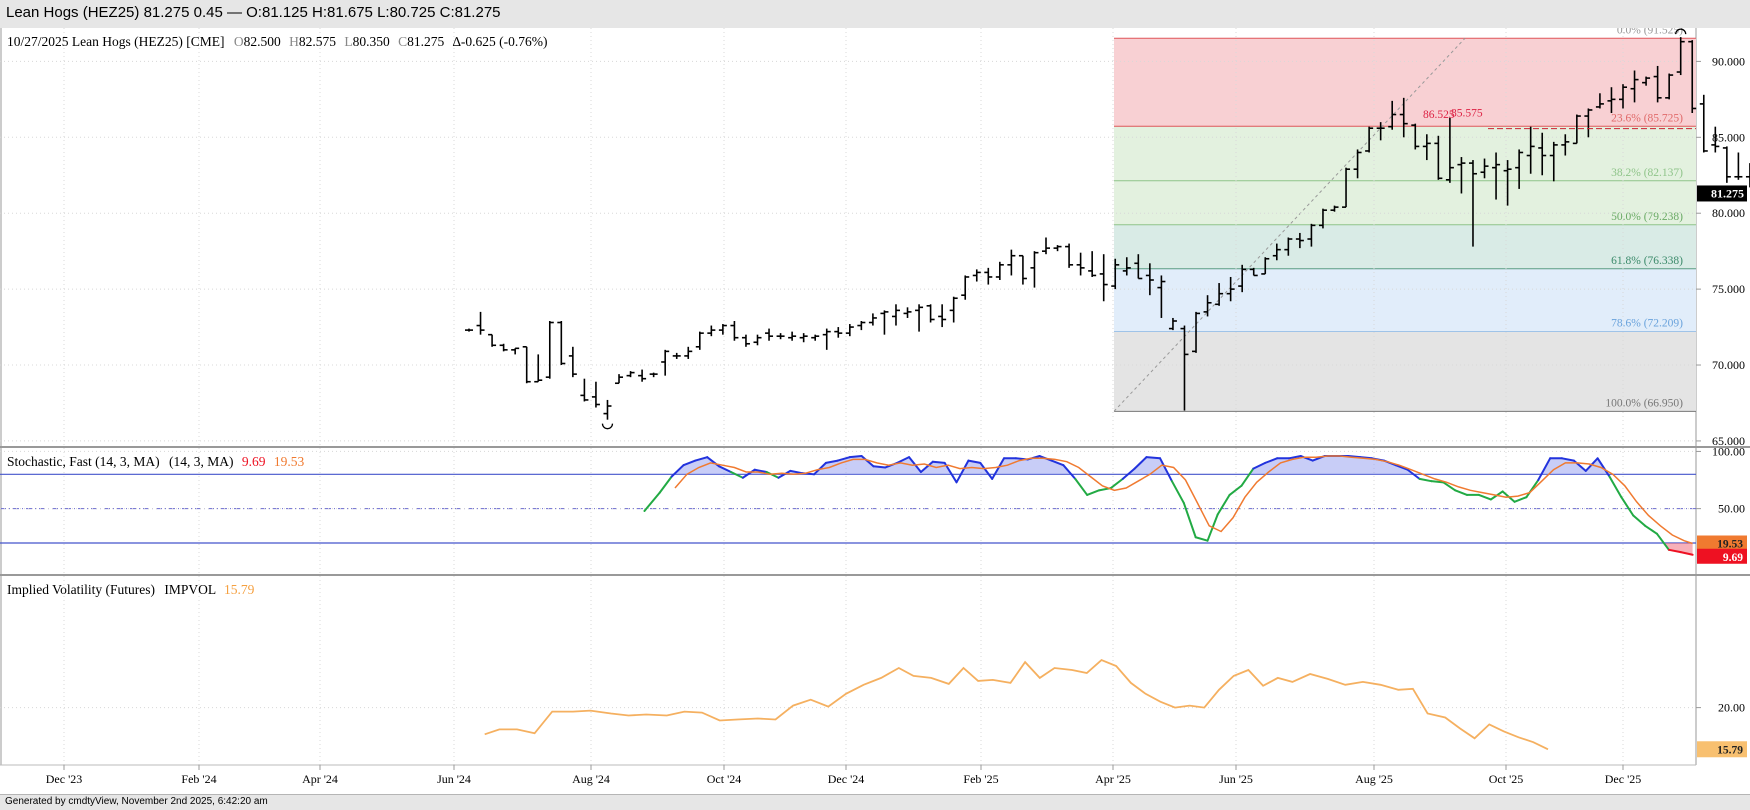 The image size is (1750, 810). Describe the element at coordinates (591, 779) in the screenshot. I see `time-tick-label: Aug '24` at that location.